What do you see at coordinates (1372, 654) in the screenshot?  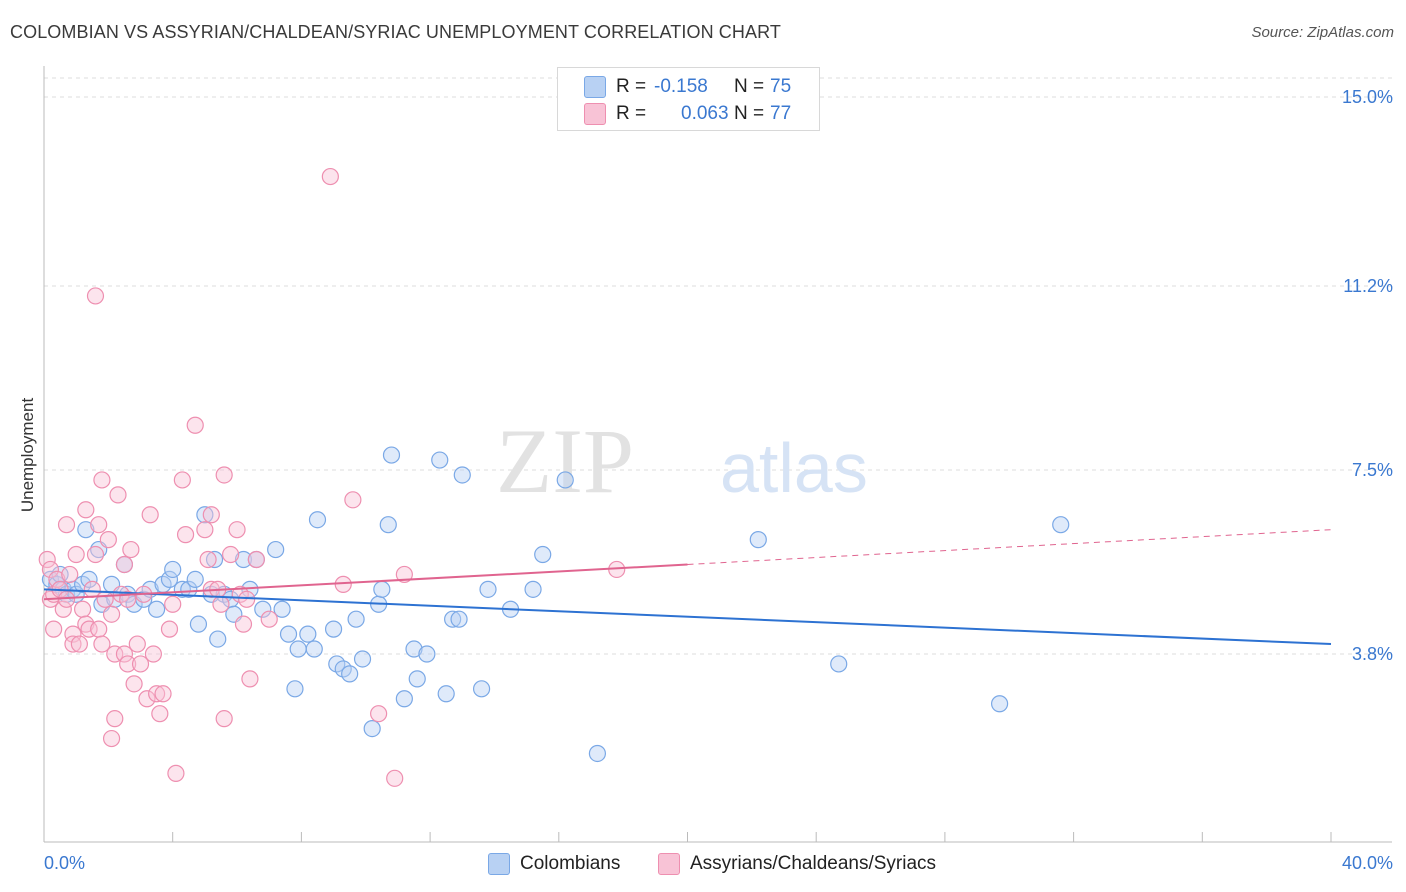 I see `y-tick-label: 3.8%` at bounding box center [1372, 654].